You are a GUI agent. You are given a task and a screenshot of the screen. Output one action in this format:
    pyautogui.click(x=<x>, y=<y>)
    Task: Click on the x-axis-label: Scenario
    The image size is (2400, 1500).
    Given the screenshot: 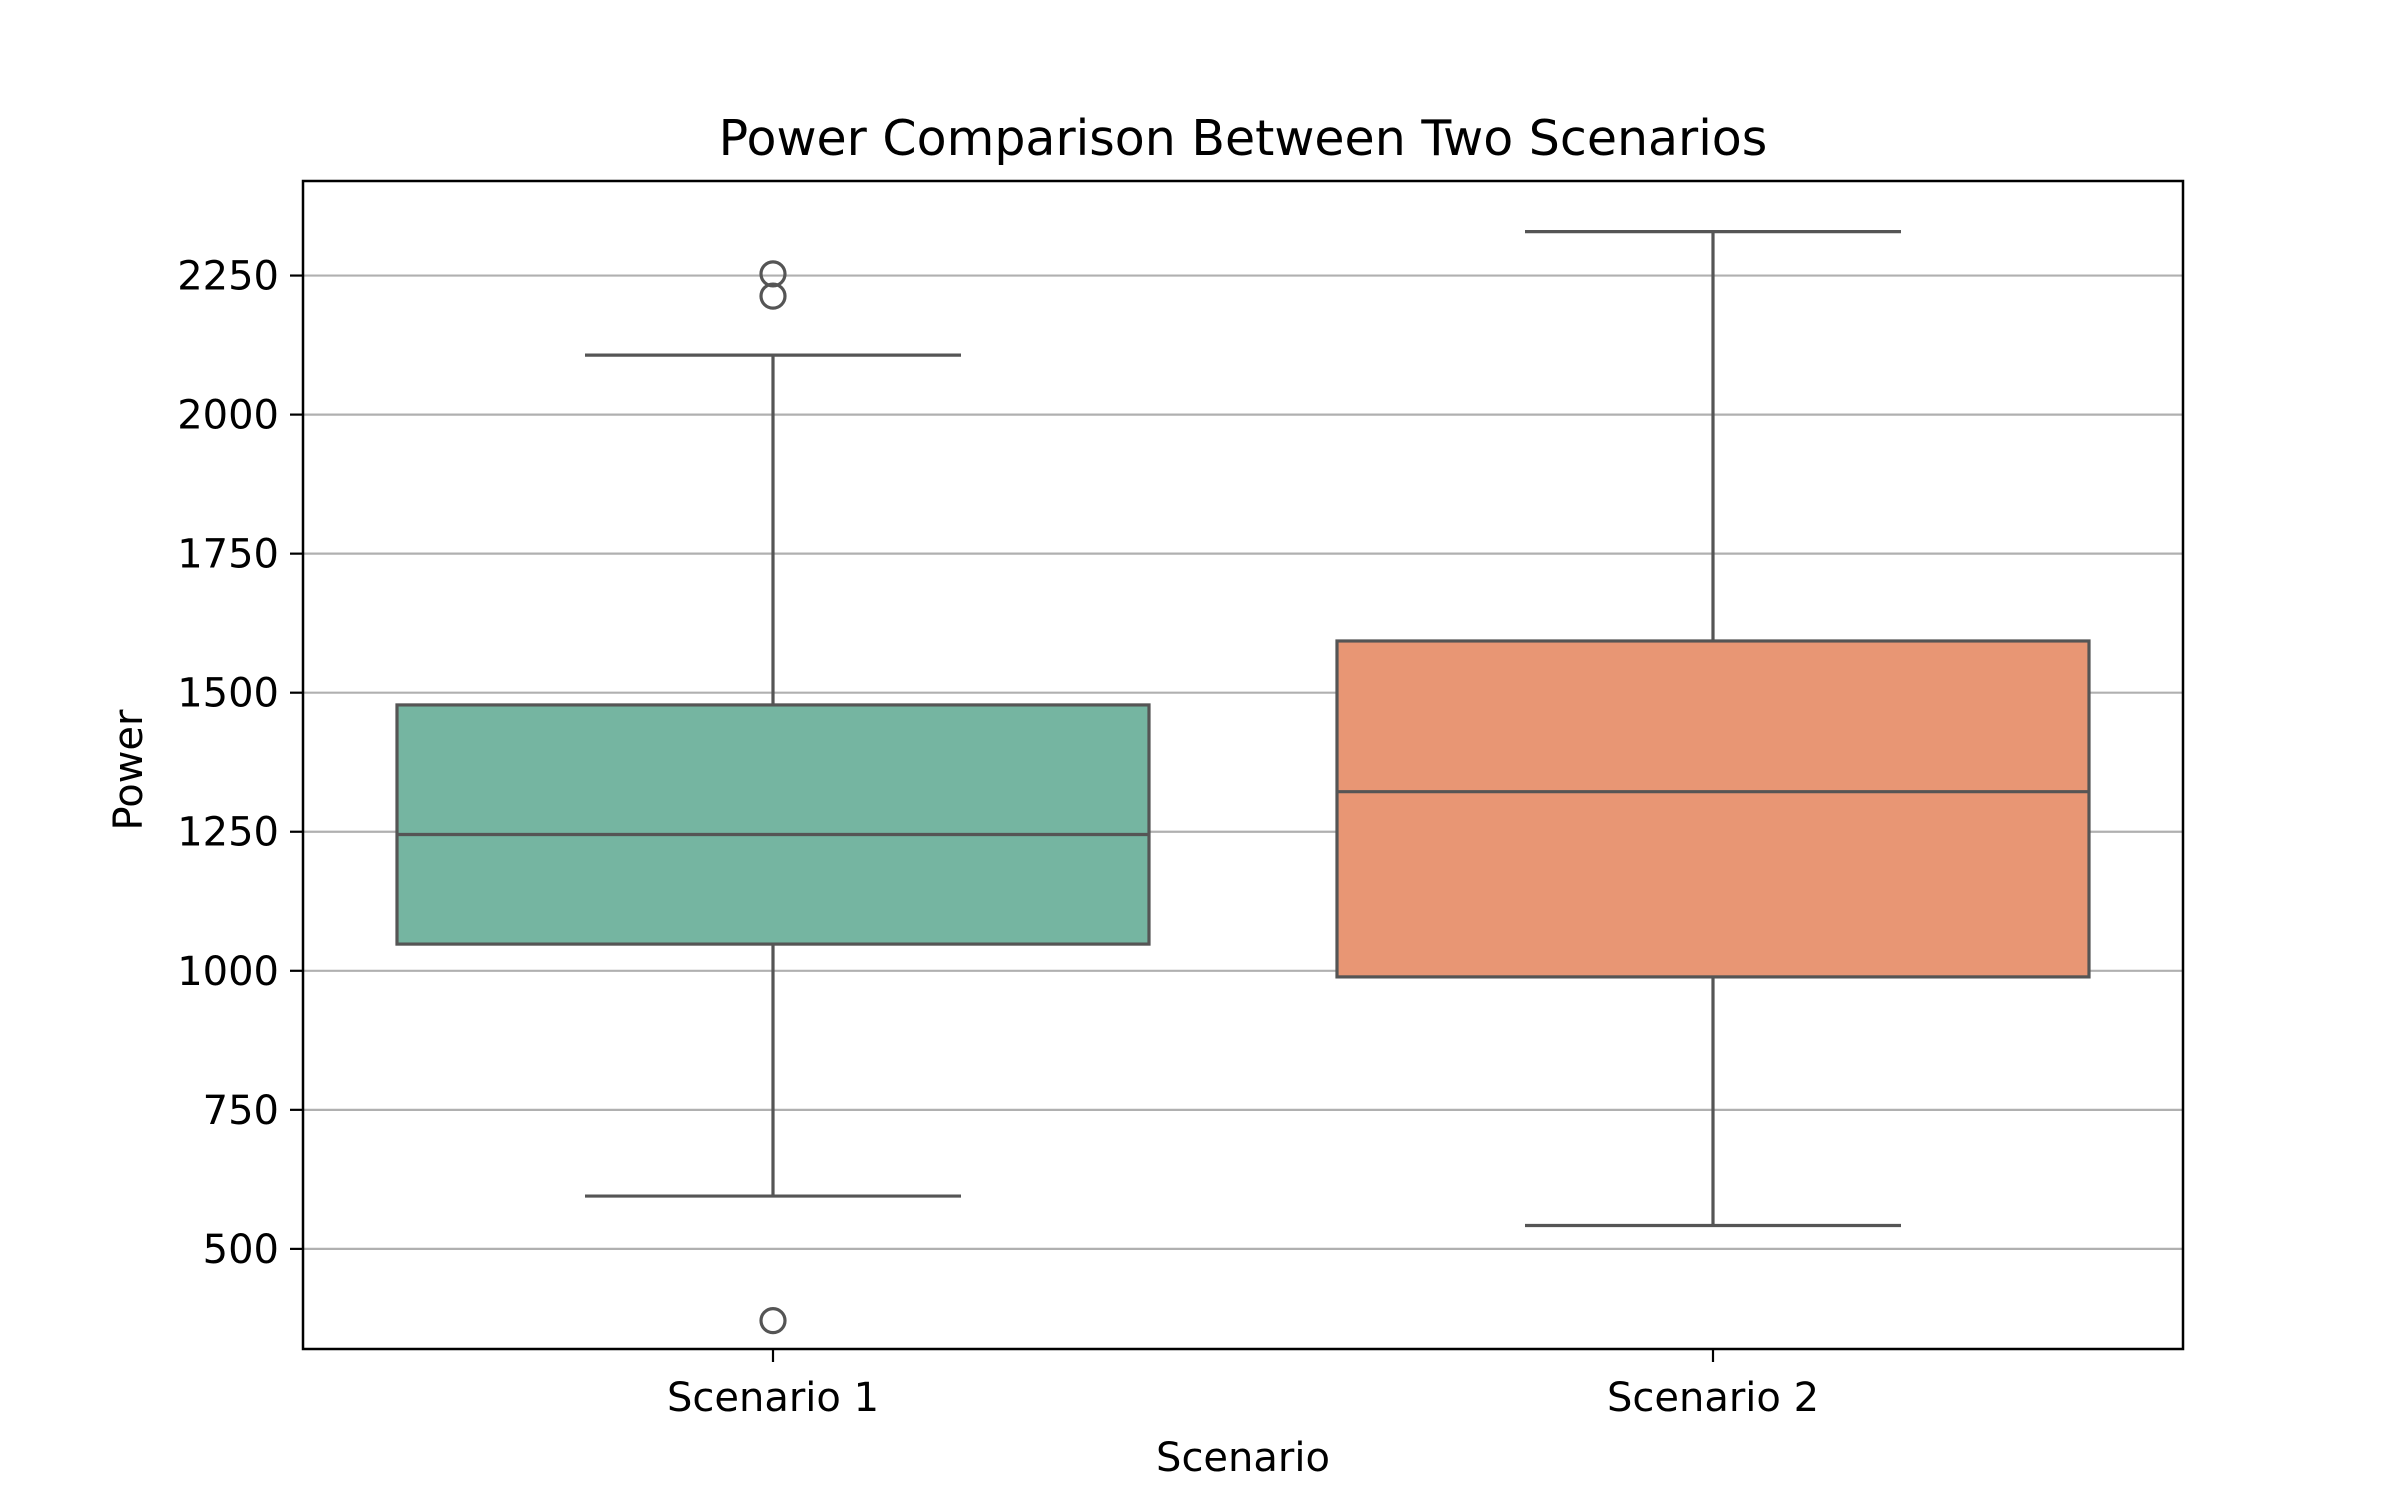 What is the action you would take?
    pyautogui.click(x=1243, y=1458)
    